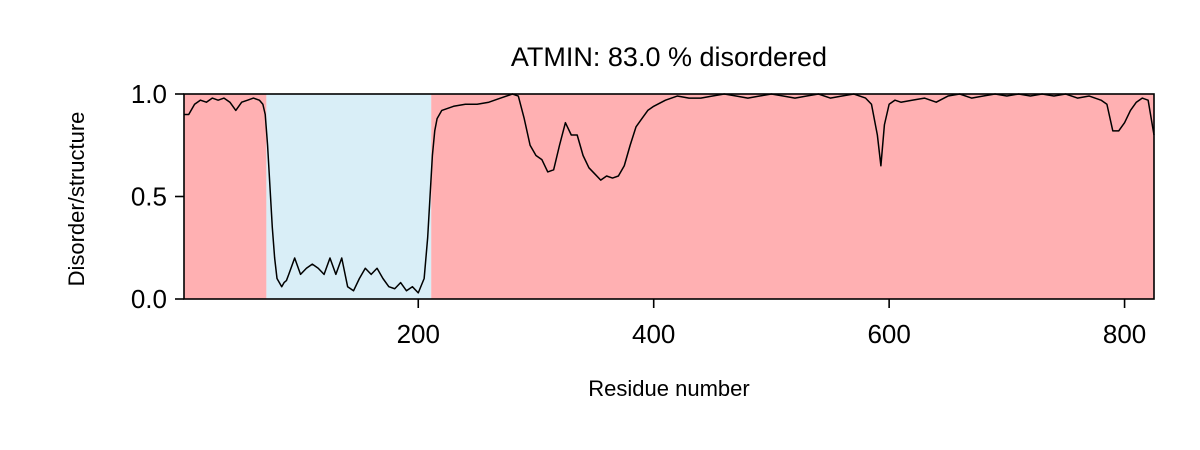 The height and width of the screenshot is (450, 1200). Describe the element at coordinates (669, 57) in the screenshot. I see `chart-title: ATMIN: 83.0 % disordered` at that location.